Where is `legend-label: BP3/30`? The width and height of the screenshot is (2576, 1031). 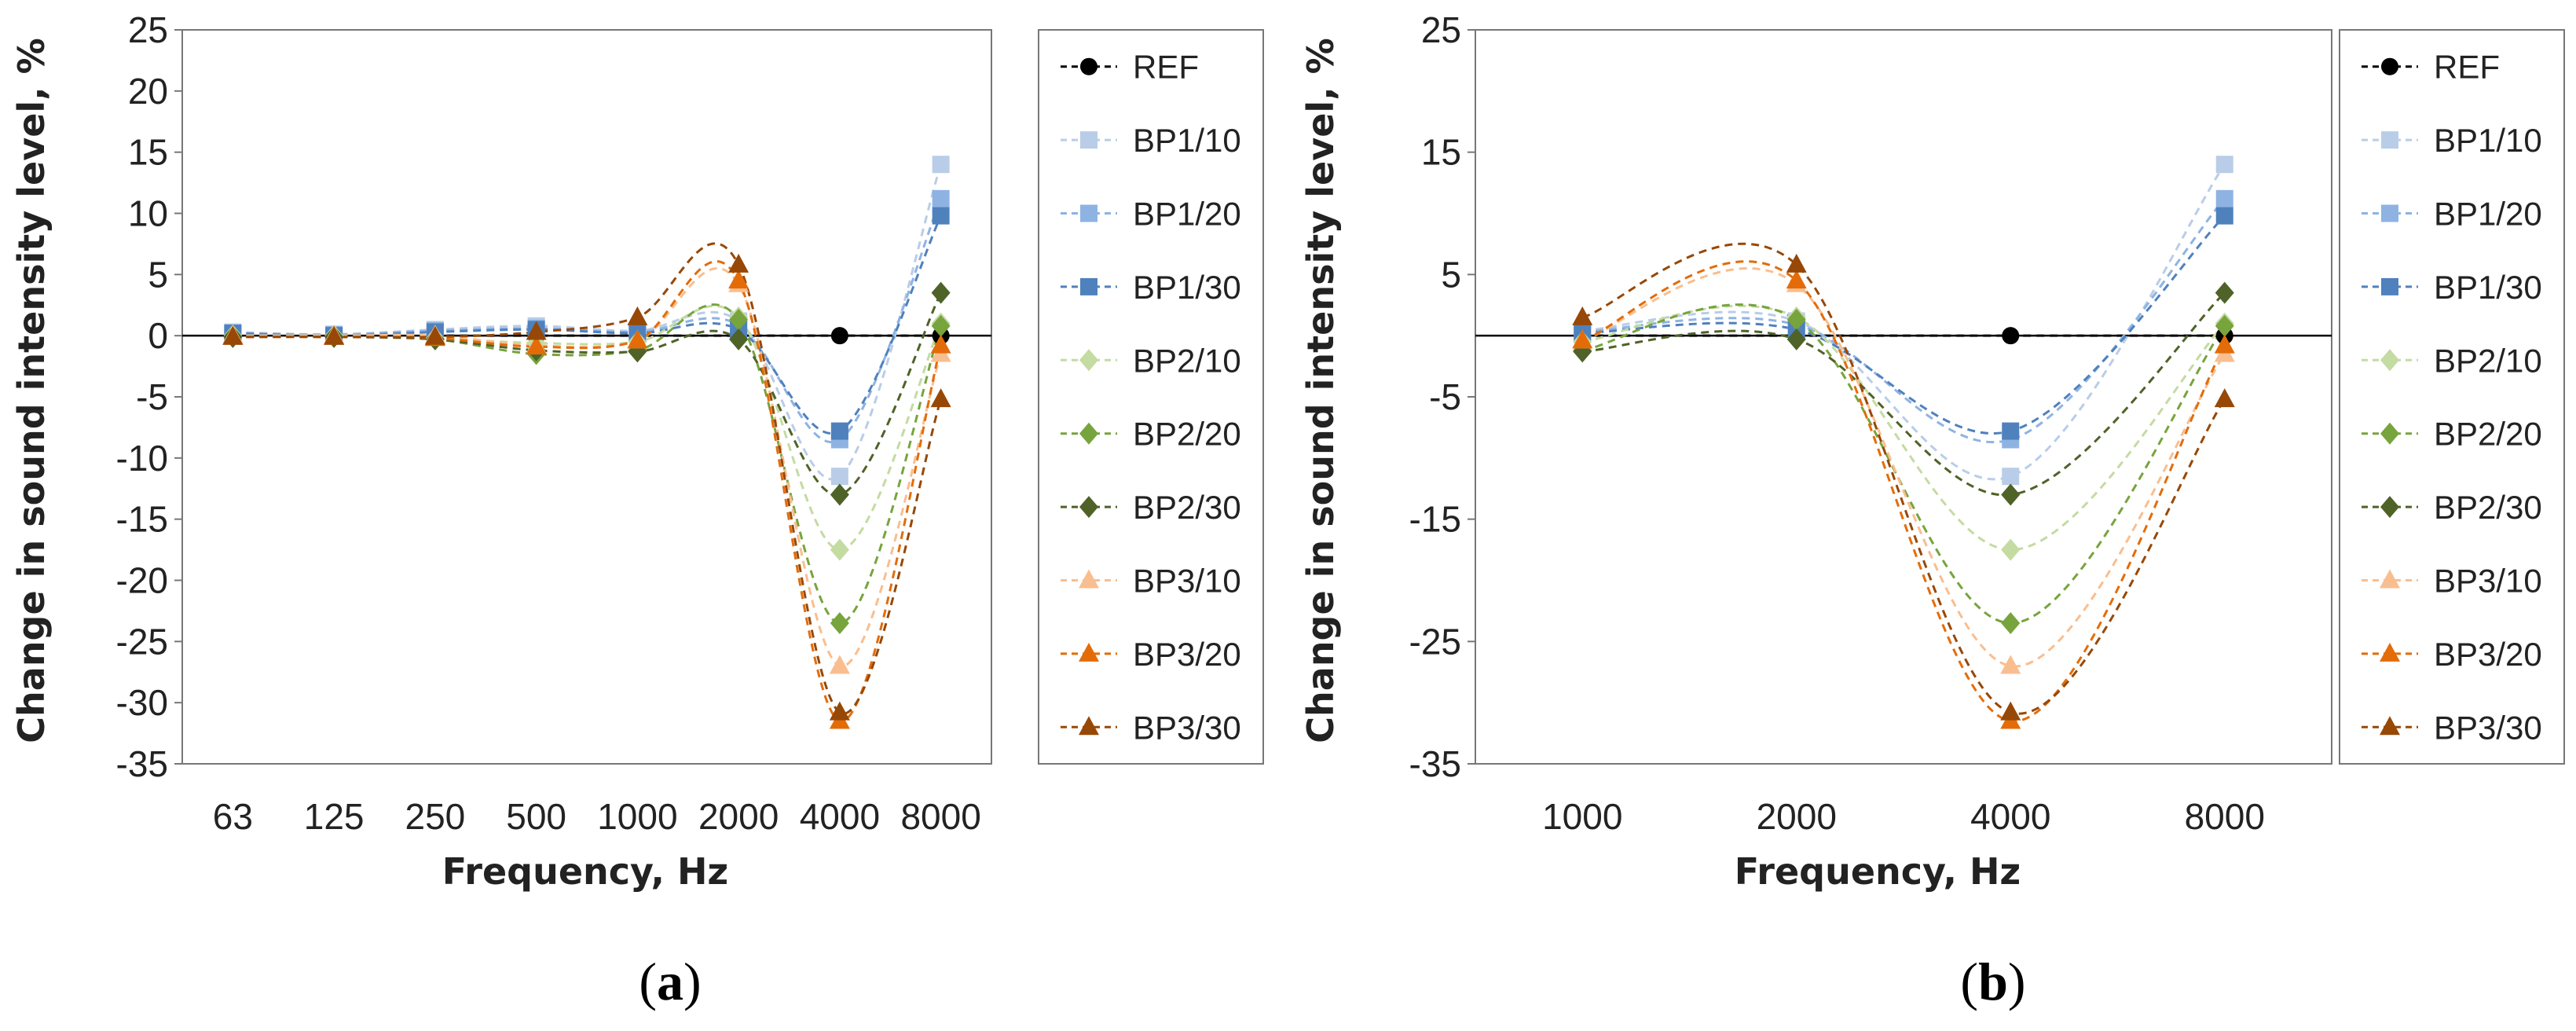
legend-label: BP3/30 is located at coordinates (1187, 727).